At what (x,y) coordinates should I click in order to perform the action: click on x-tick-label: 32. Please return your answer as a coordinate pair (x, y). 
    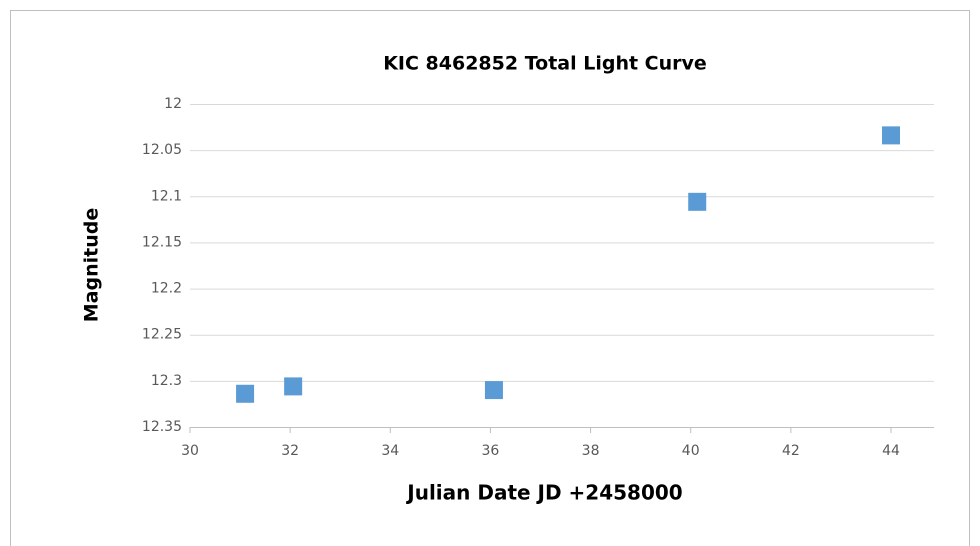
    Looking at the image, I should click on (290, 451).